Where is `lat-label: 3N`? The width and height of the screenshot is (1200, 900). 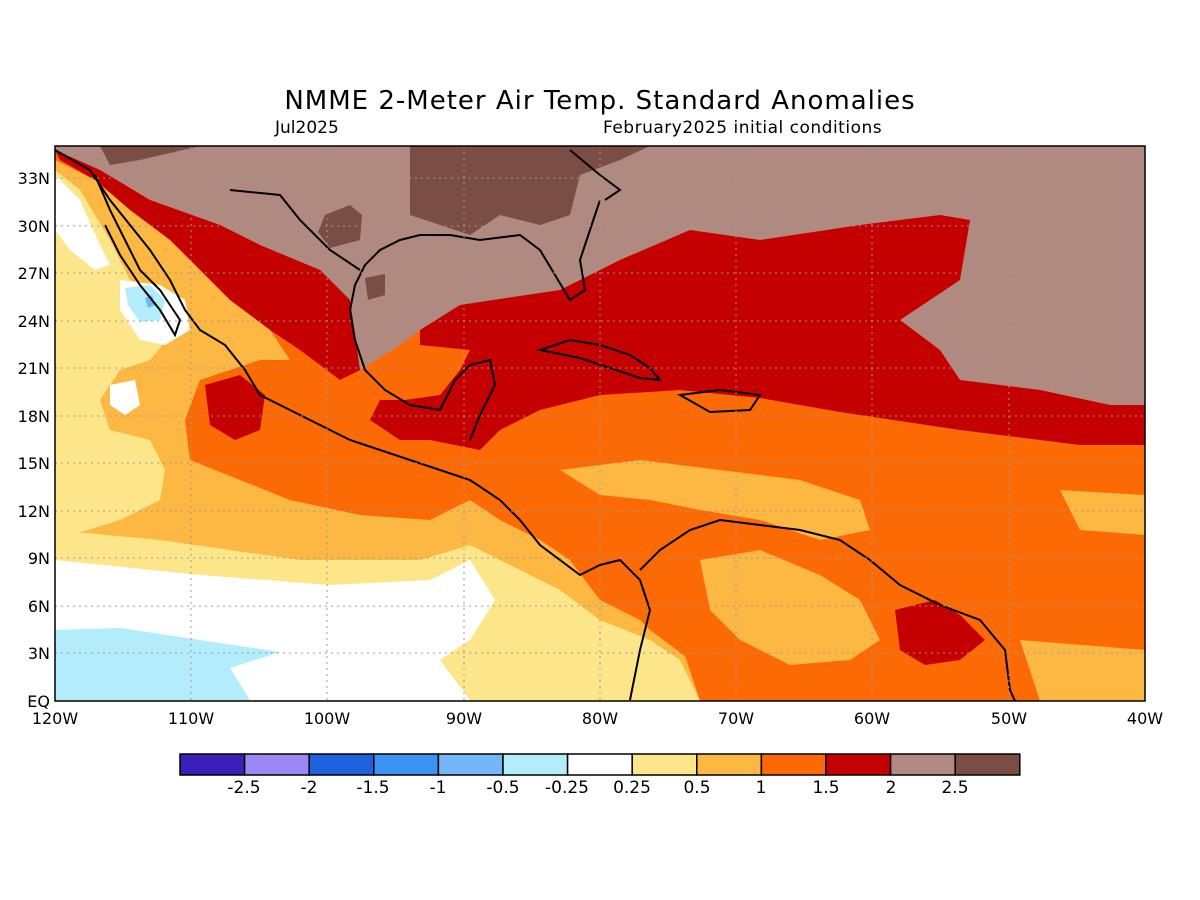 lat-label: 3N is located at coordinates (39, 653).